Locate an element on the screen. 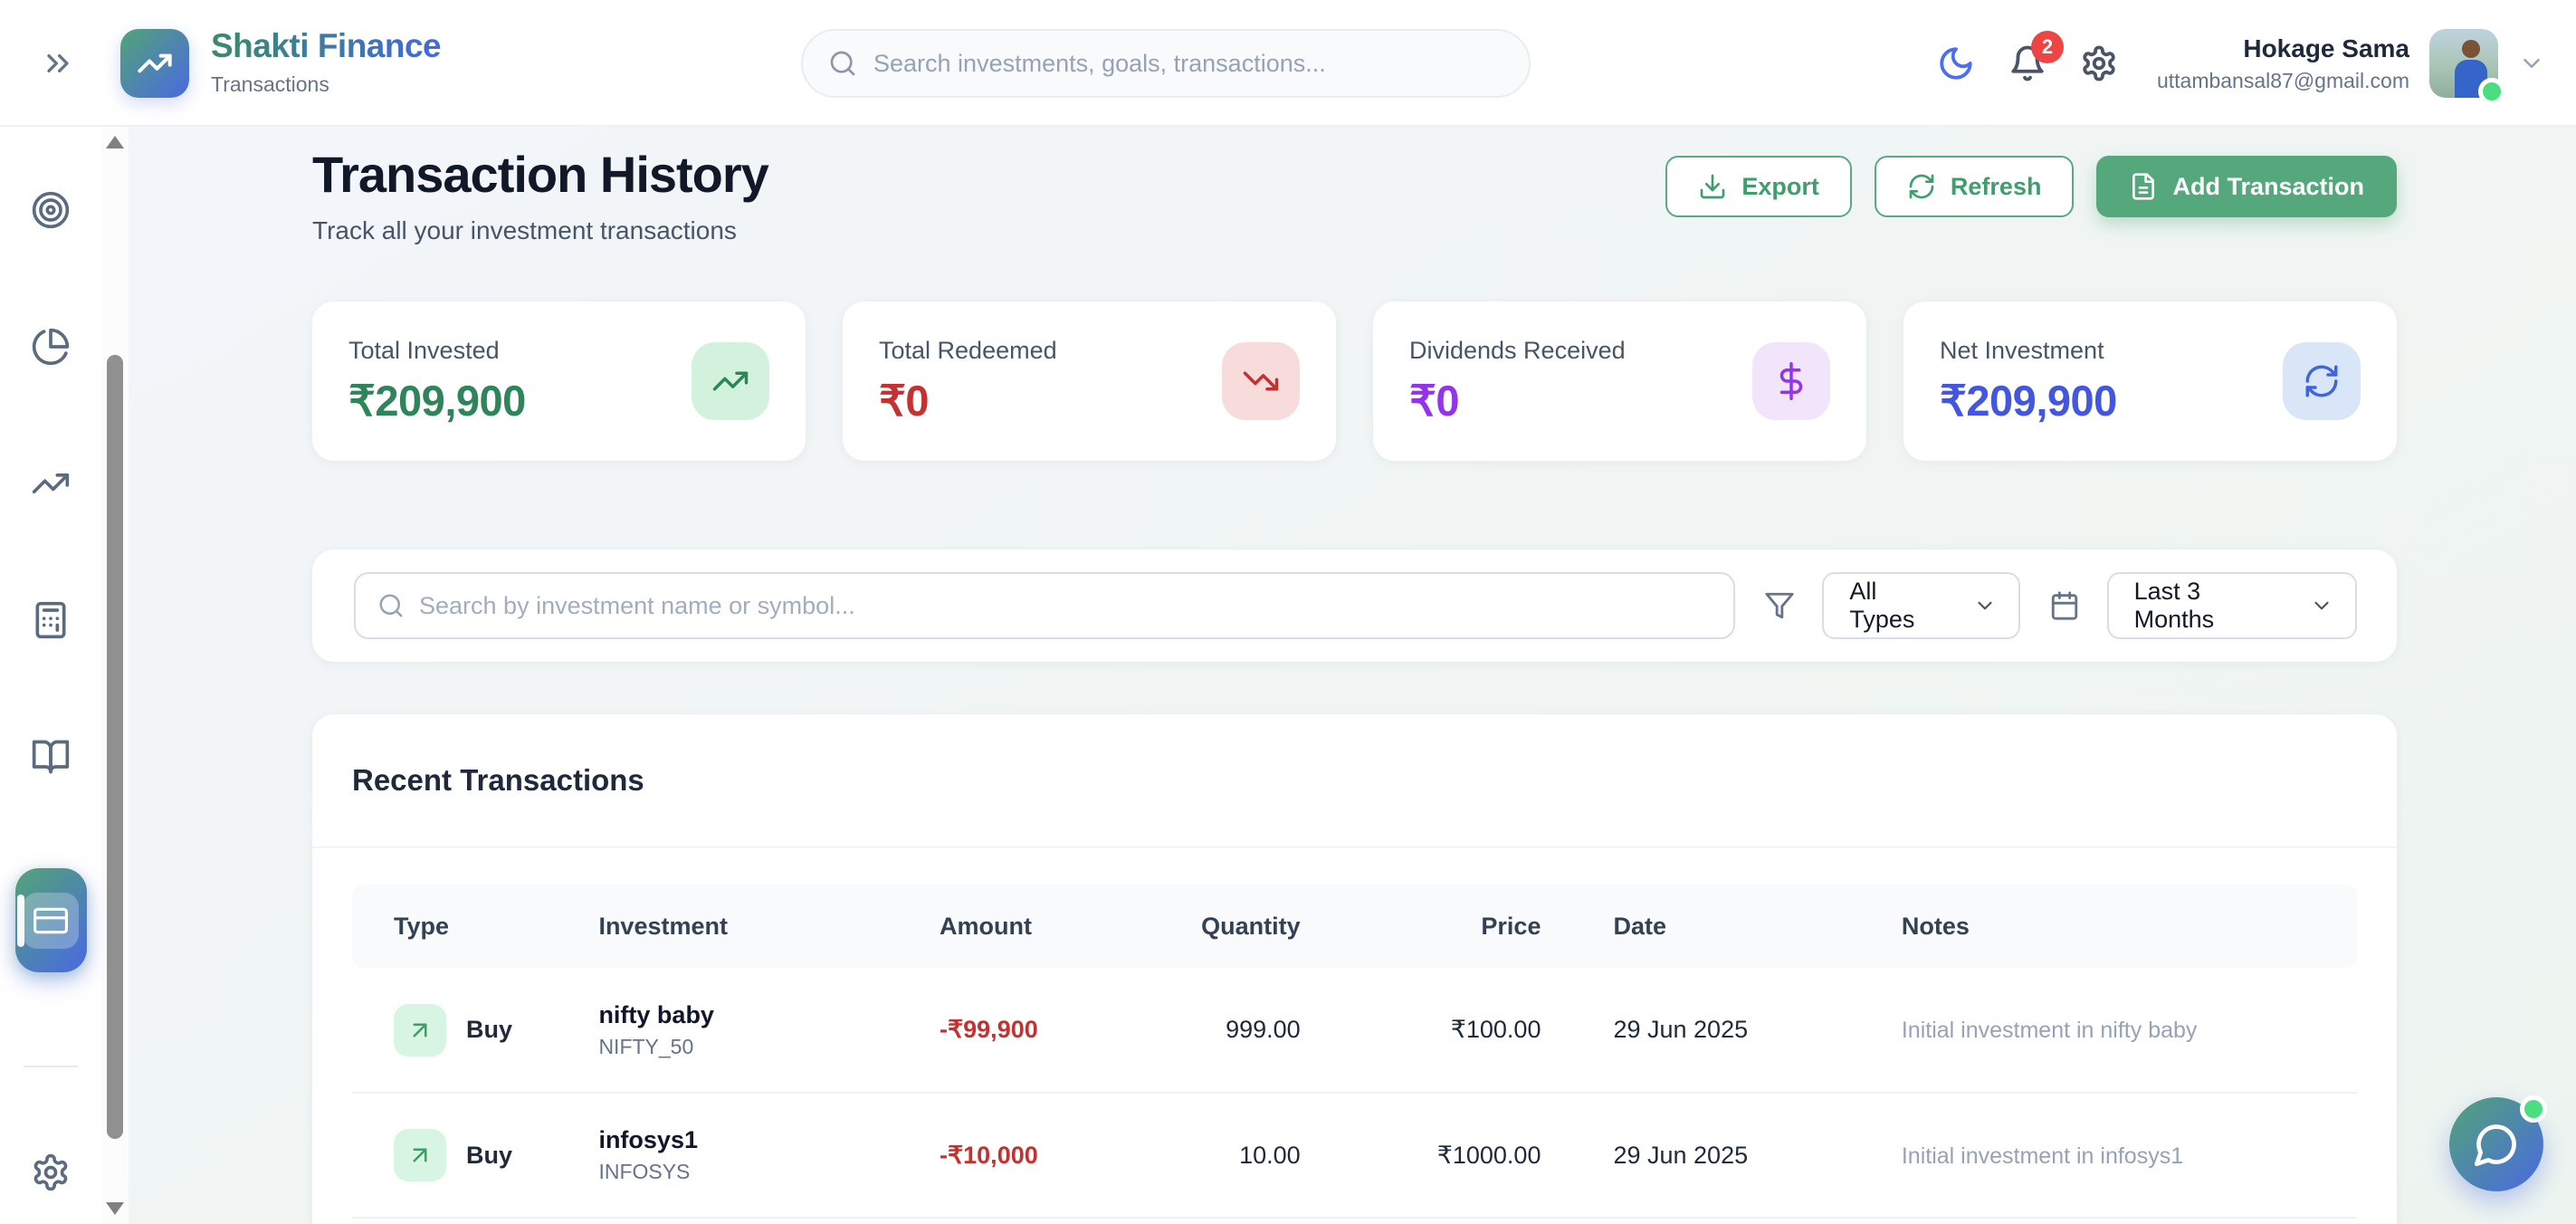 This screenshot has width=2576, height=1224. export-button: Export is located at coordinates (1759, 186).